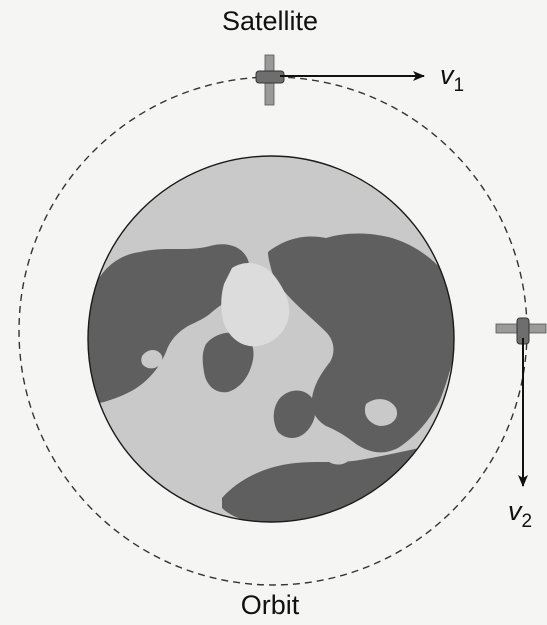  What do you see at coordinates (270, 21) in the screenshot?
I see `satellite-label: Satellite` at bounding box center [270, 21].